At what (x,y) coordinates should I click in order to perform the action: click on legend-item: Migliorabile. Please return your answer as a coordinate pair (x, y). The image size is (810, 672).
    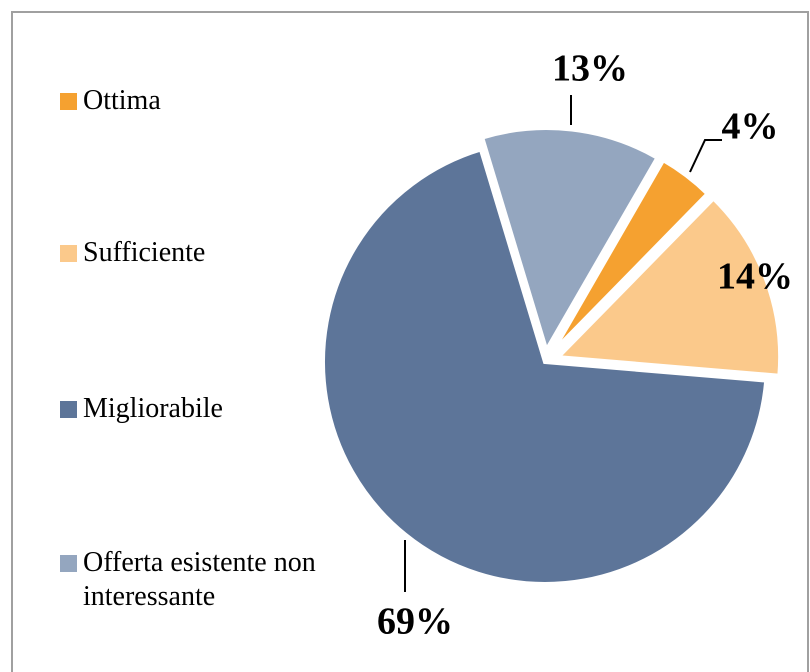
    Looking at the image, I should click on (190, 409).